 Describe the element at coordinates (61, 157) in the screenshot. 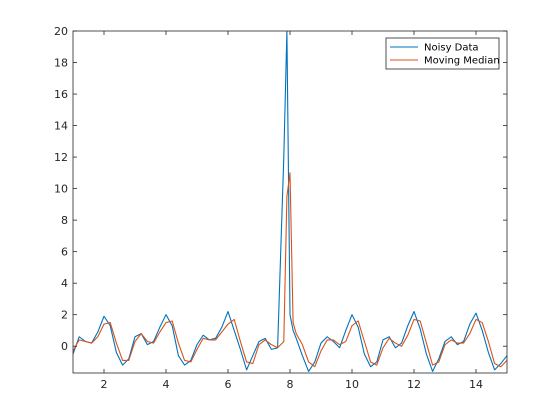

I see `y-tick-label: 12` at that location.